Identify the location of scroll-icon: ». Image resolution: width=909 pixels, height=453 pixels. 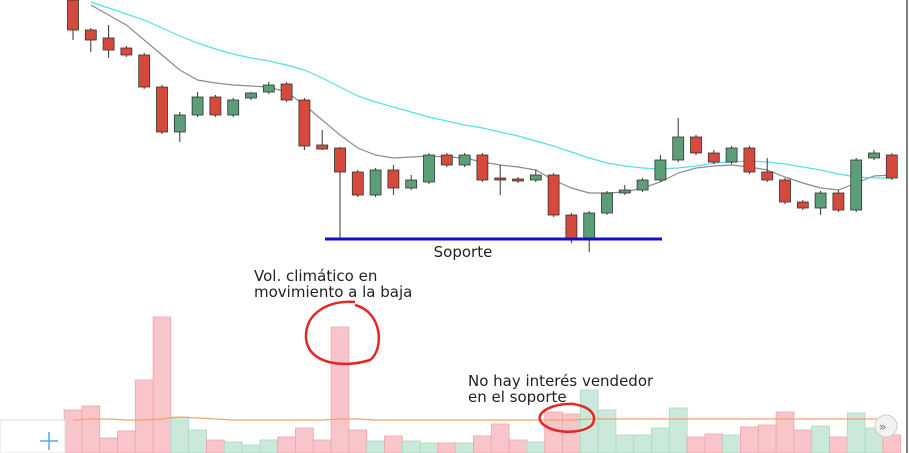
(882, 427).